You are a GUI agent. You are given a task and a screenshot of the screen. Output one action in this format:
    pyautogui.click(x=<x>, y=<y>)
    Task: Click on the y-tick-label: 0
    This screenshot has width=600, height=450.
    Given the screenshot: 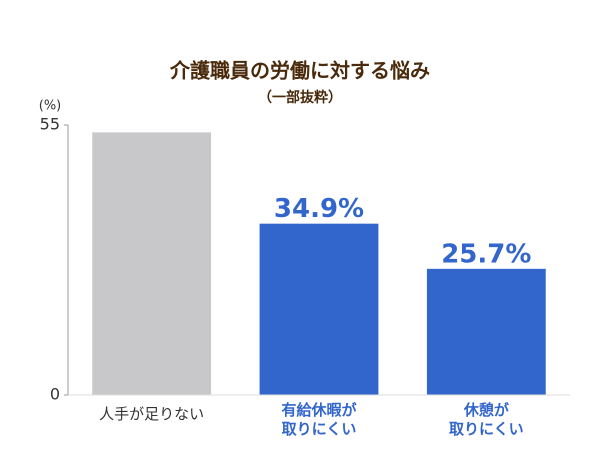 What is the action you would take?
    pyautogui.click(x=55, y=394)
    